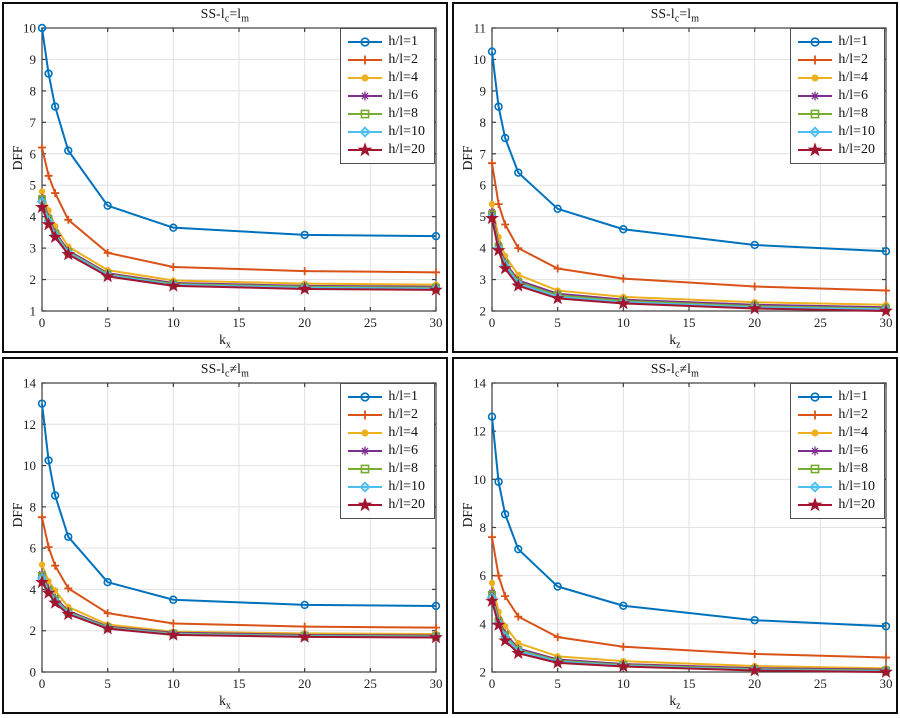  What do you see at coordinates (235, 13) in the screenshot?
I see `title-text: =l` at bounding box center [235, 13].